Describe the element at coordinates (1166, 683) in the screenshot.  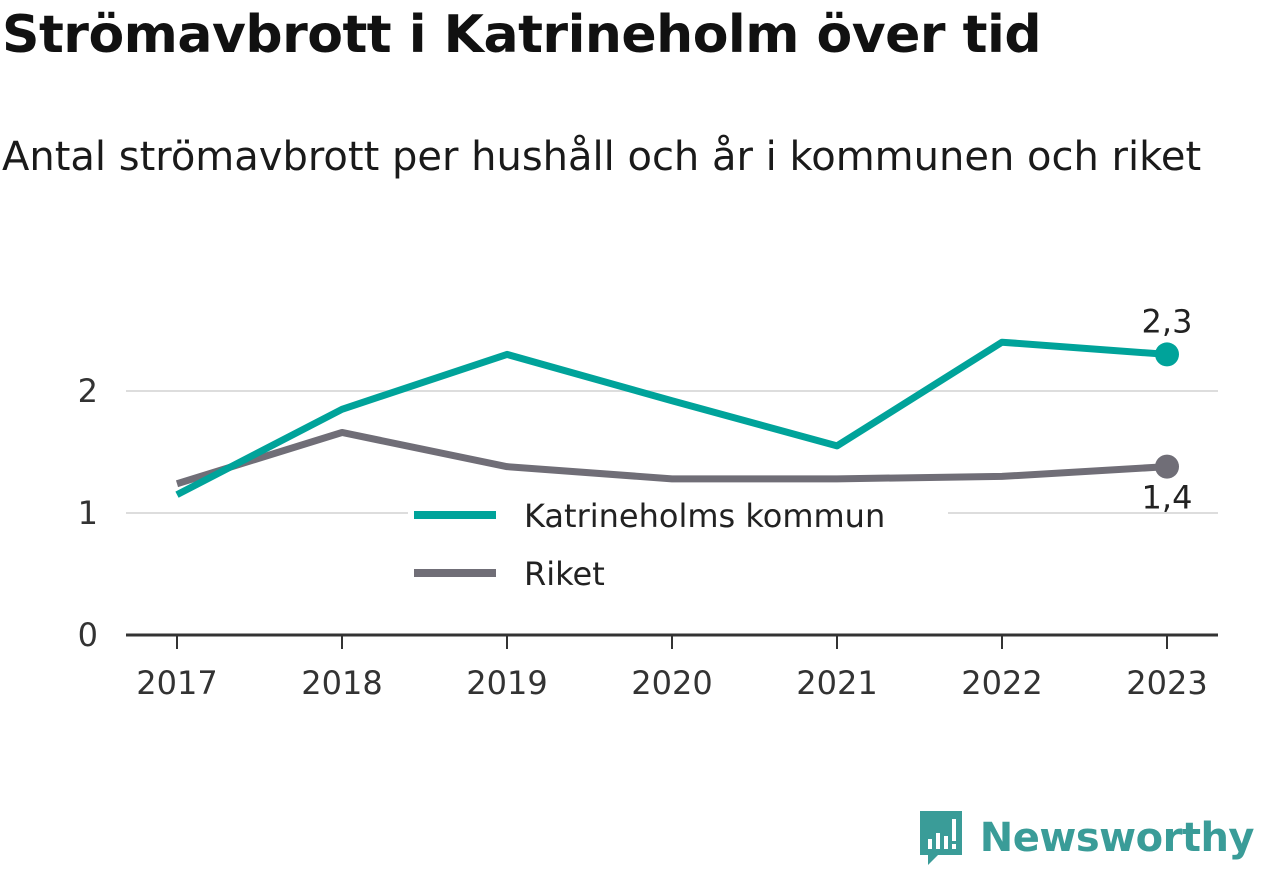
I see `x-tick-label: 2023` at that location.